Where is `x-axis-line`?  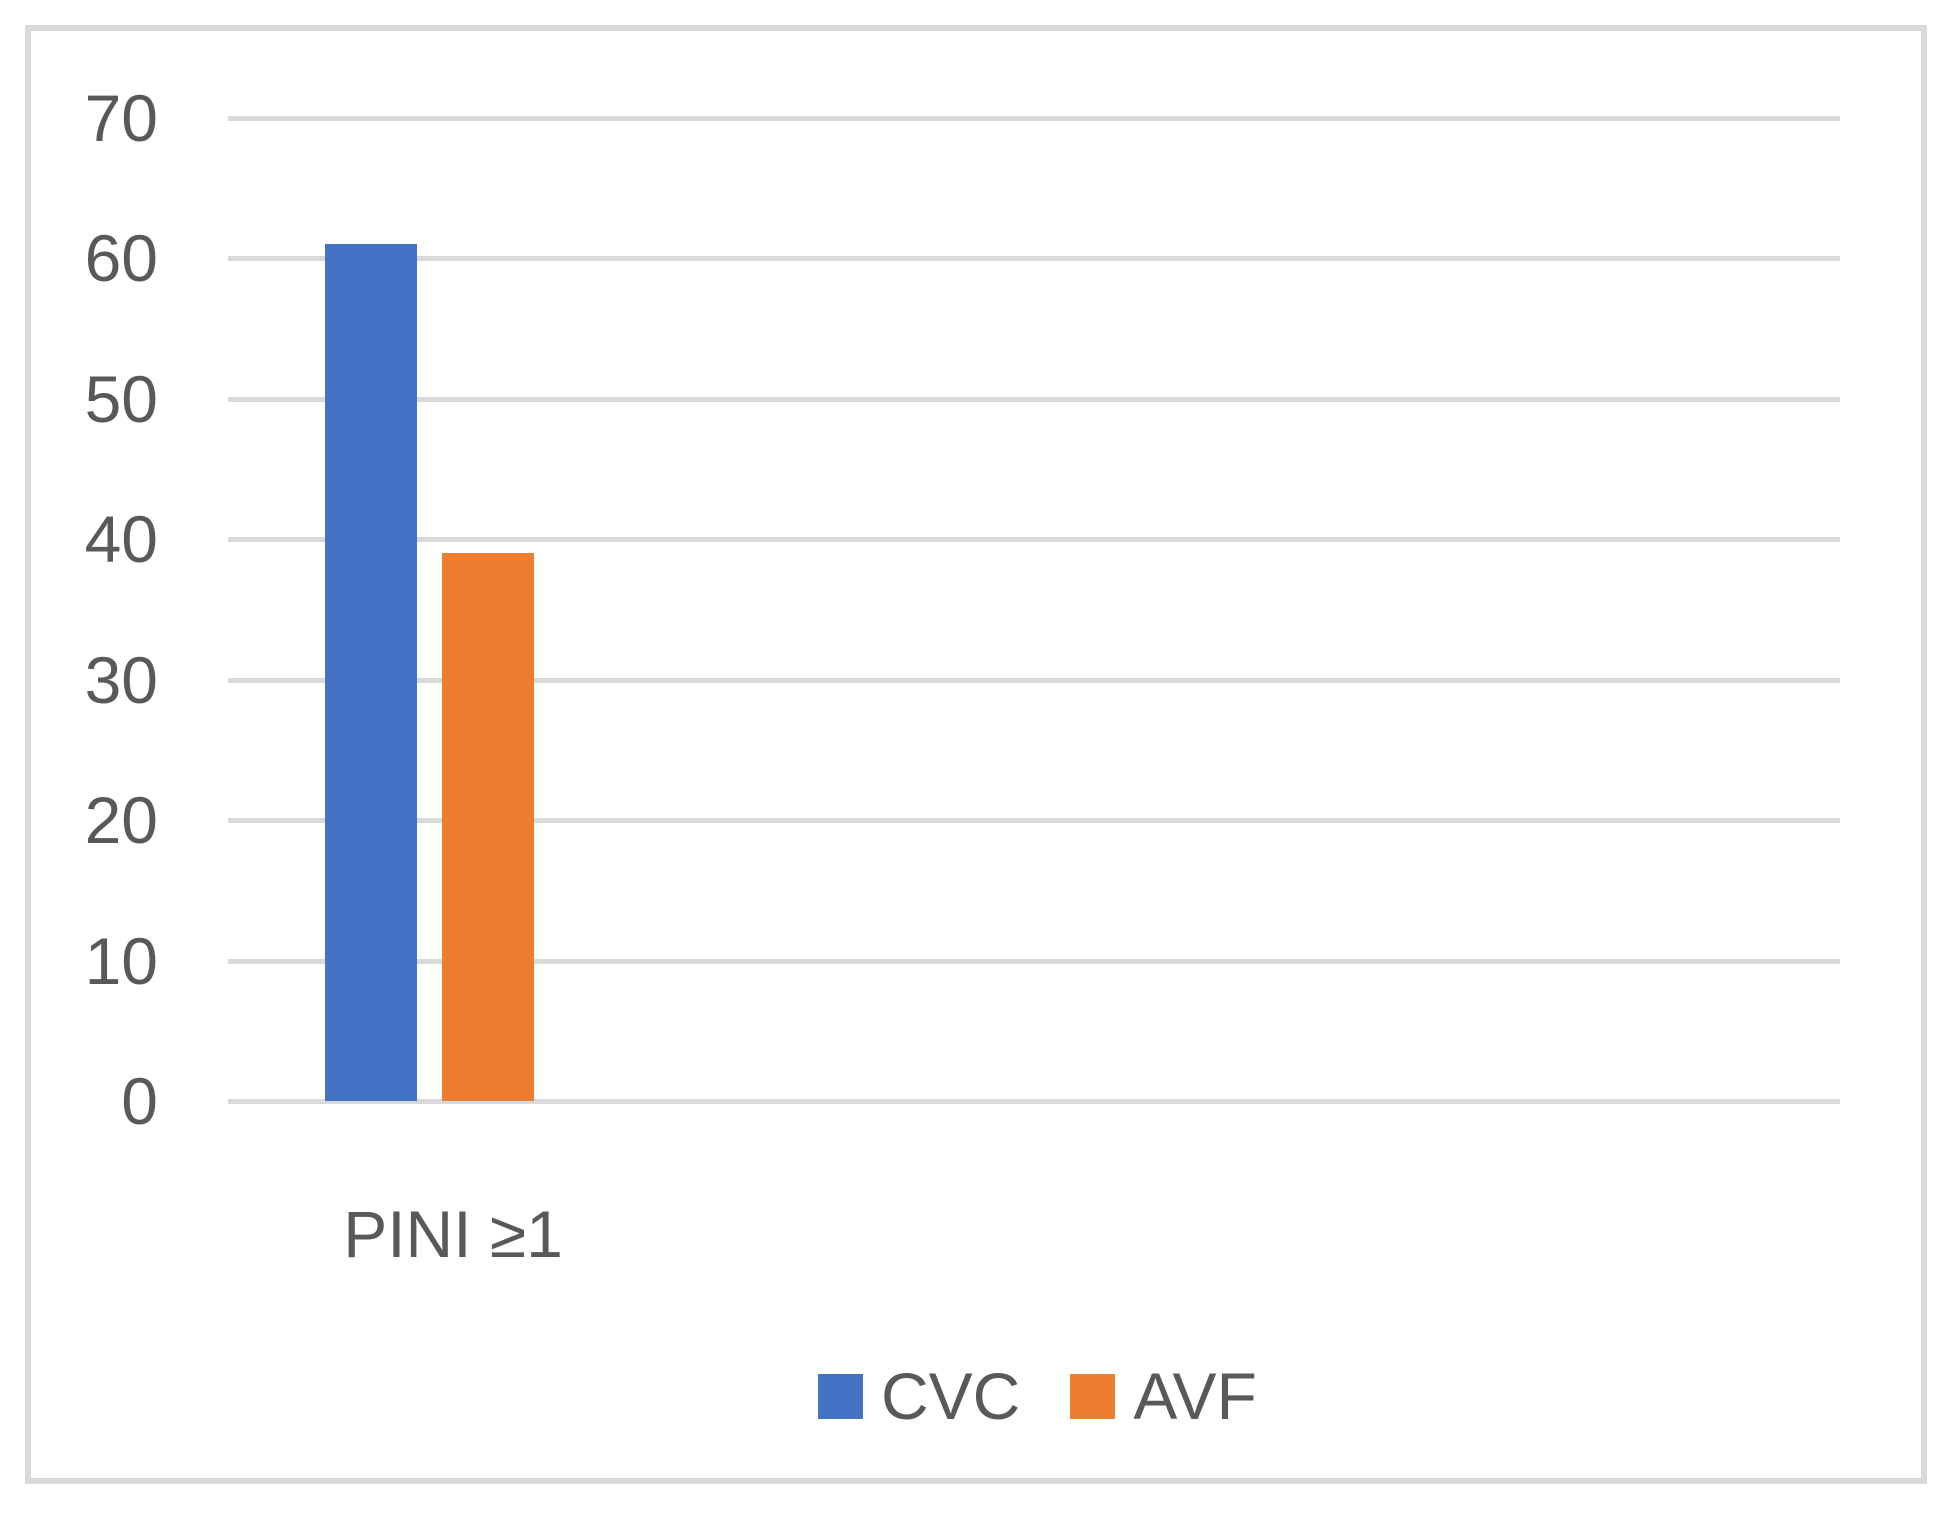
x-axis-line is located at coordinates (1034, 1101).